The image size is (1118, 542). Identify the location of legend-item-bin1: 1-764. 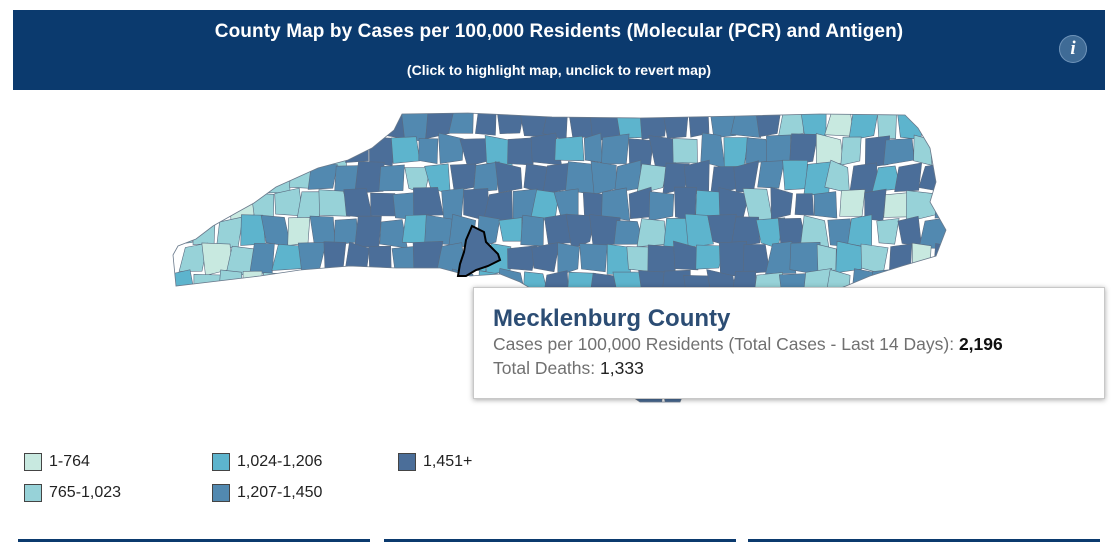
(57, 464).